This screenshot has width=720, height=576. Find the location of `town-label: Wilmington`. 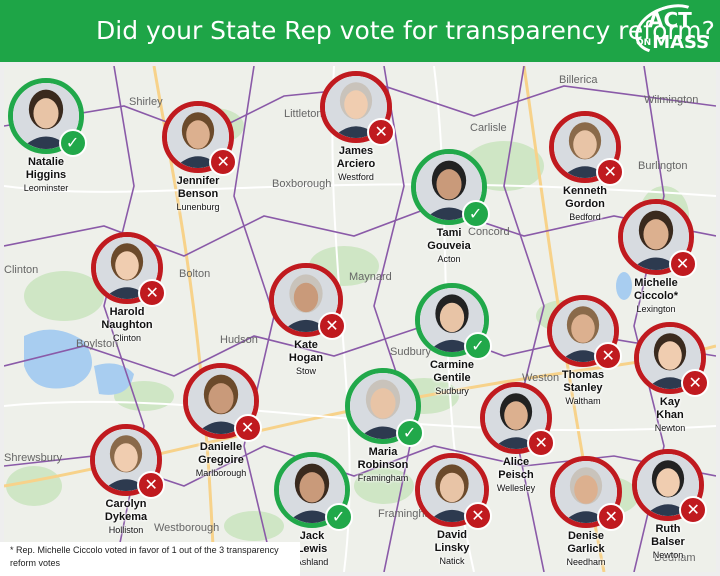

town-label: Wilmington is located at coordinates (671, 100).